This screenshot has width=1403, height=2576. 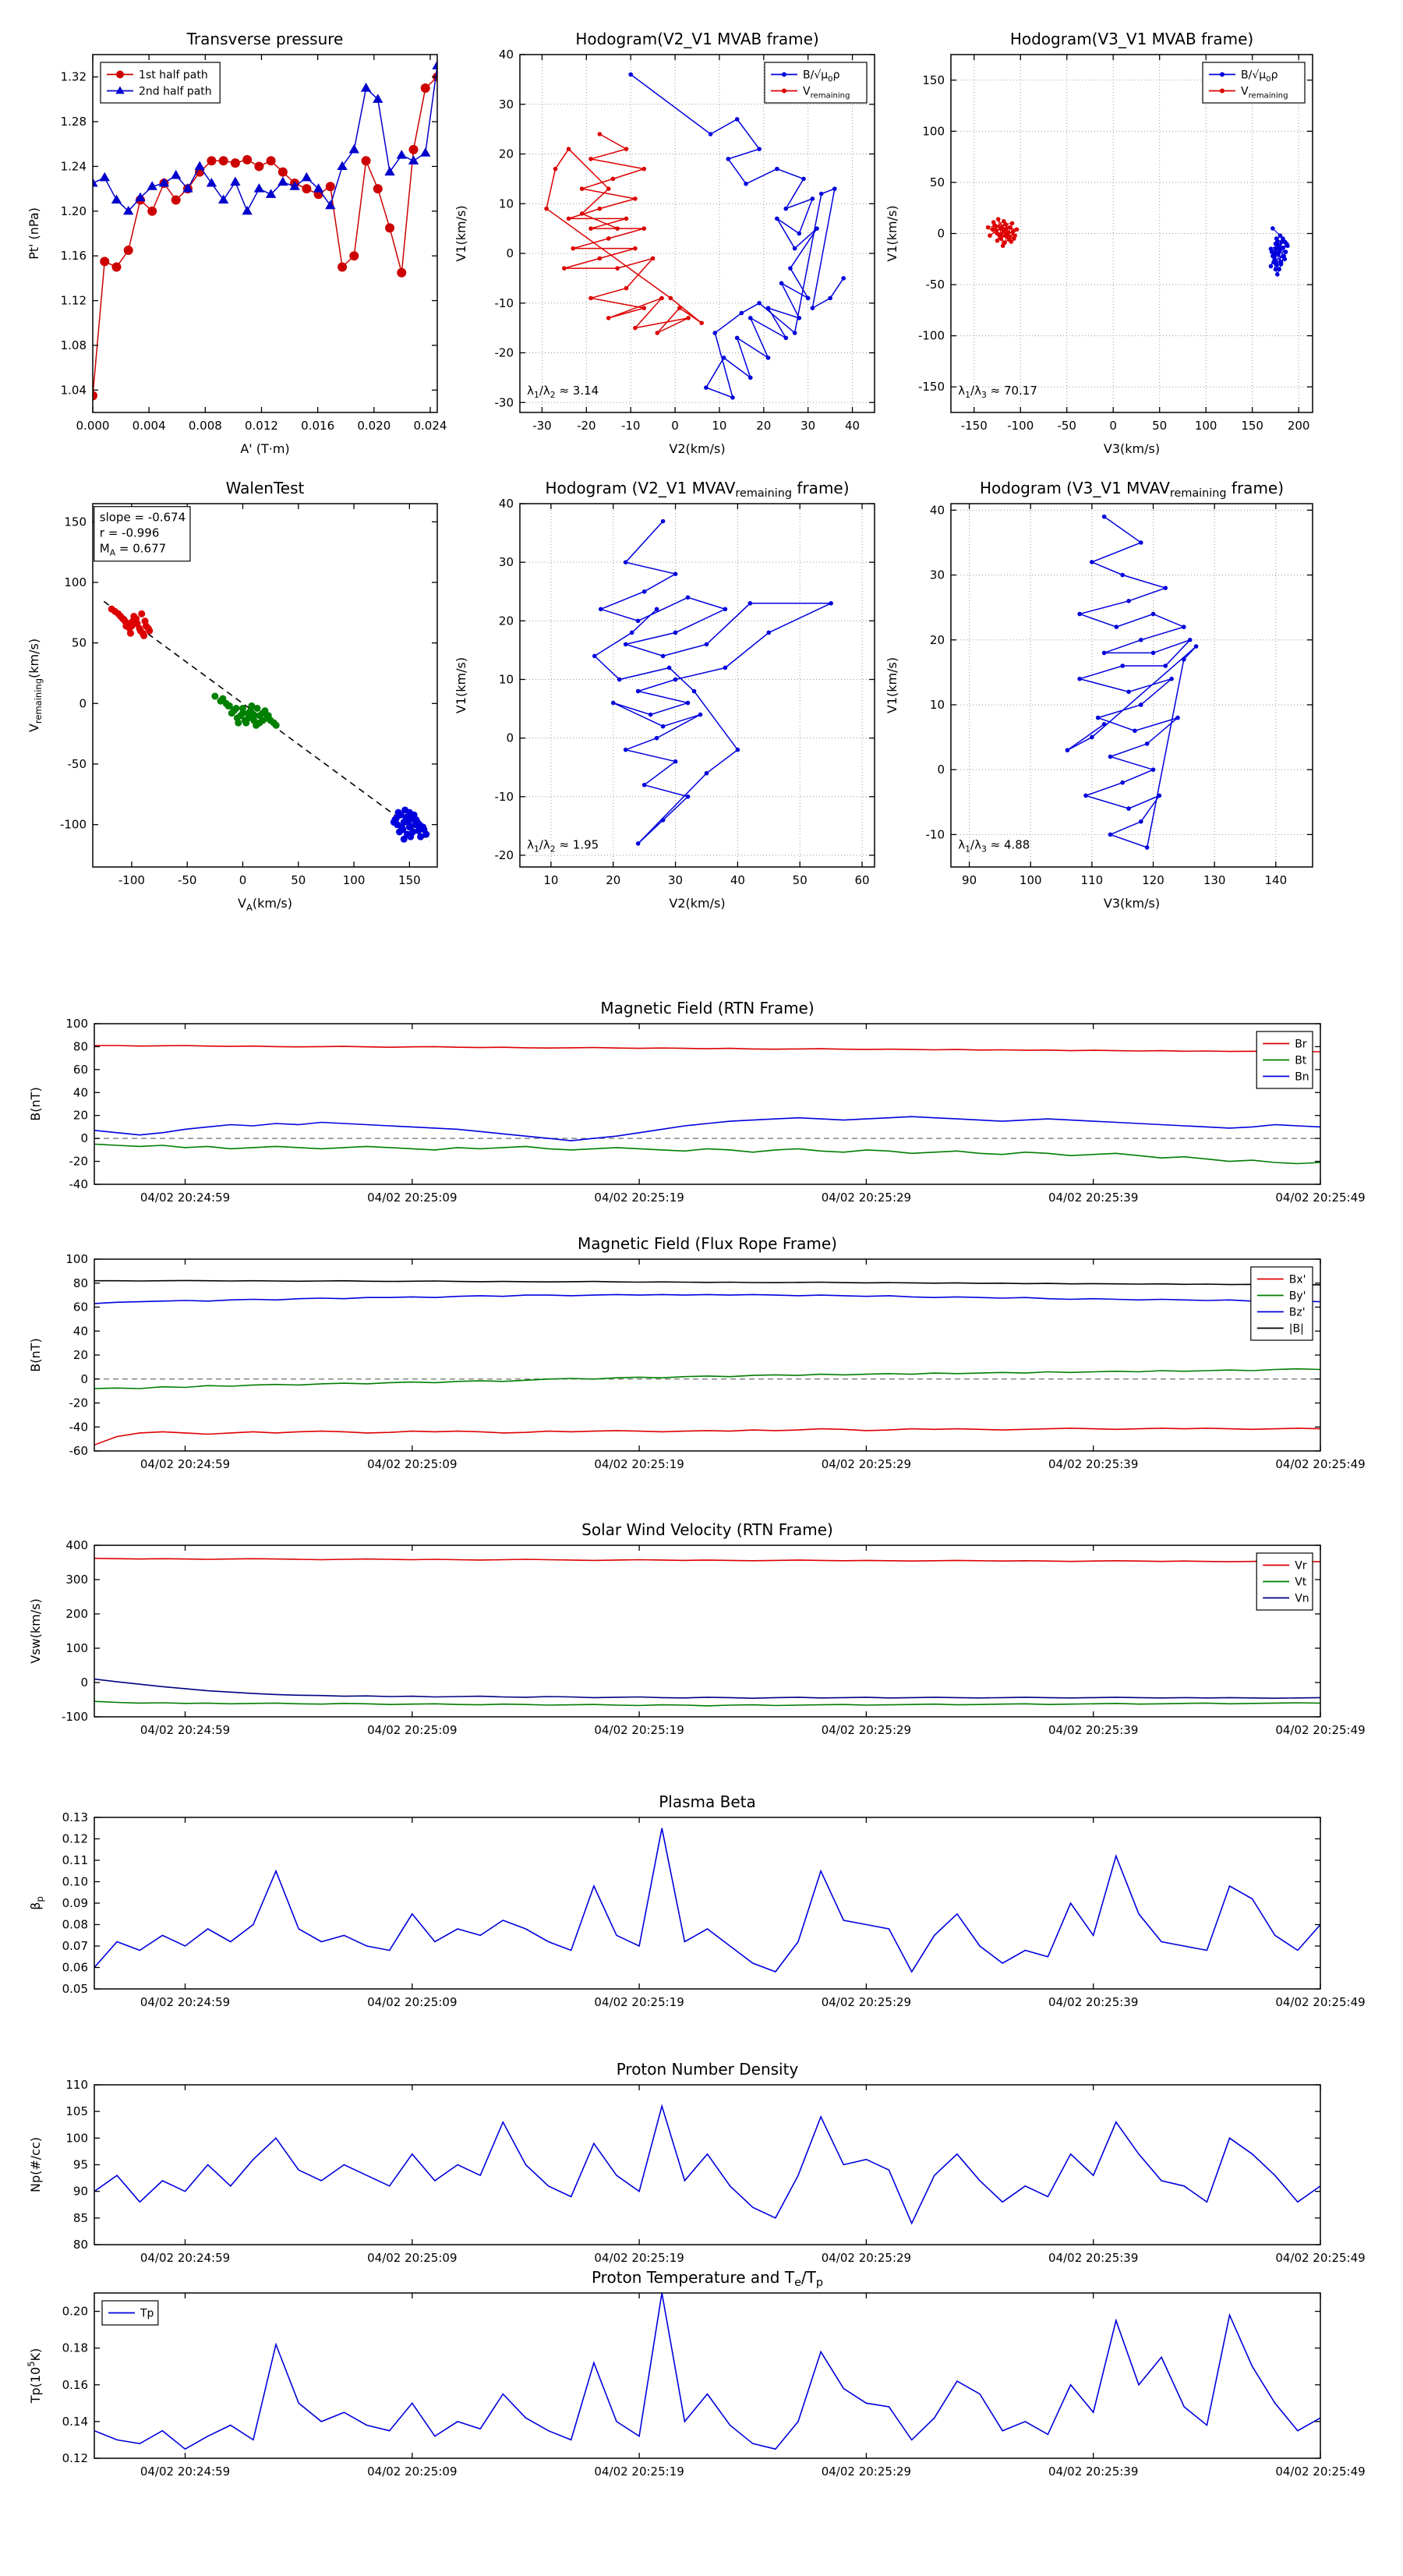 I want to click on annotation-line: slope = -0.674, so click(x=143, y=518).